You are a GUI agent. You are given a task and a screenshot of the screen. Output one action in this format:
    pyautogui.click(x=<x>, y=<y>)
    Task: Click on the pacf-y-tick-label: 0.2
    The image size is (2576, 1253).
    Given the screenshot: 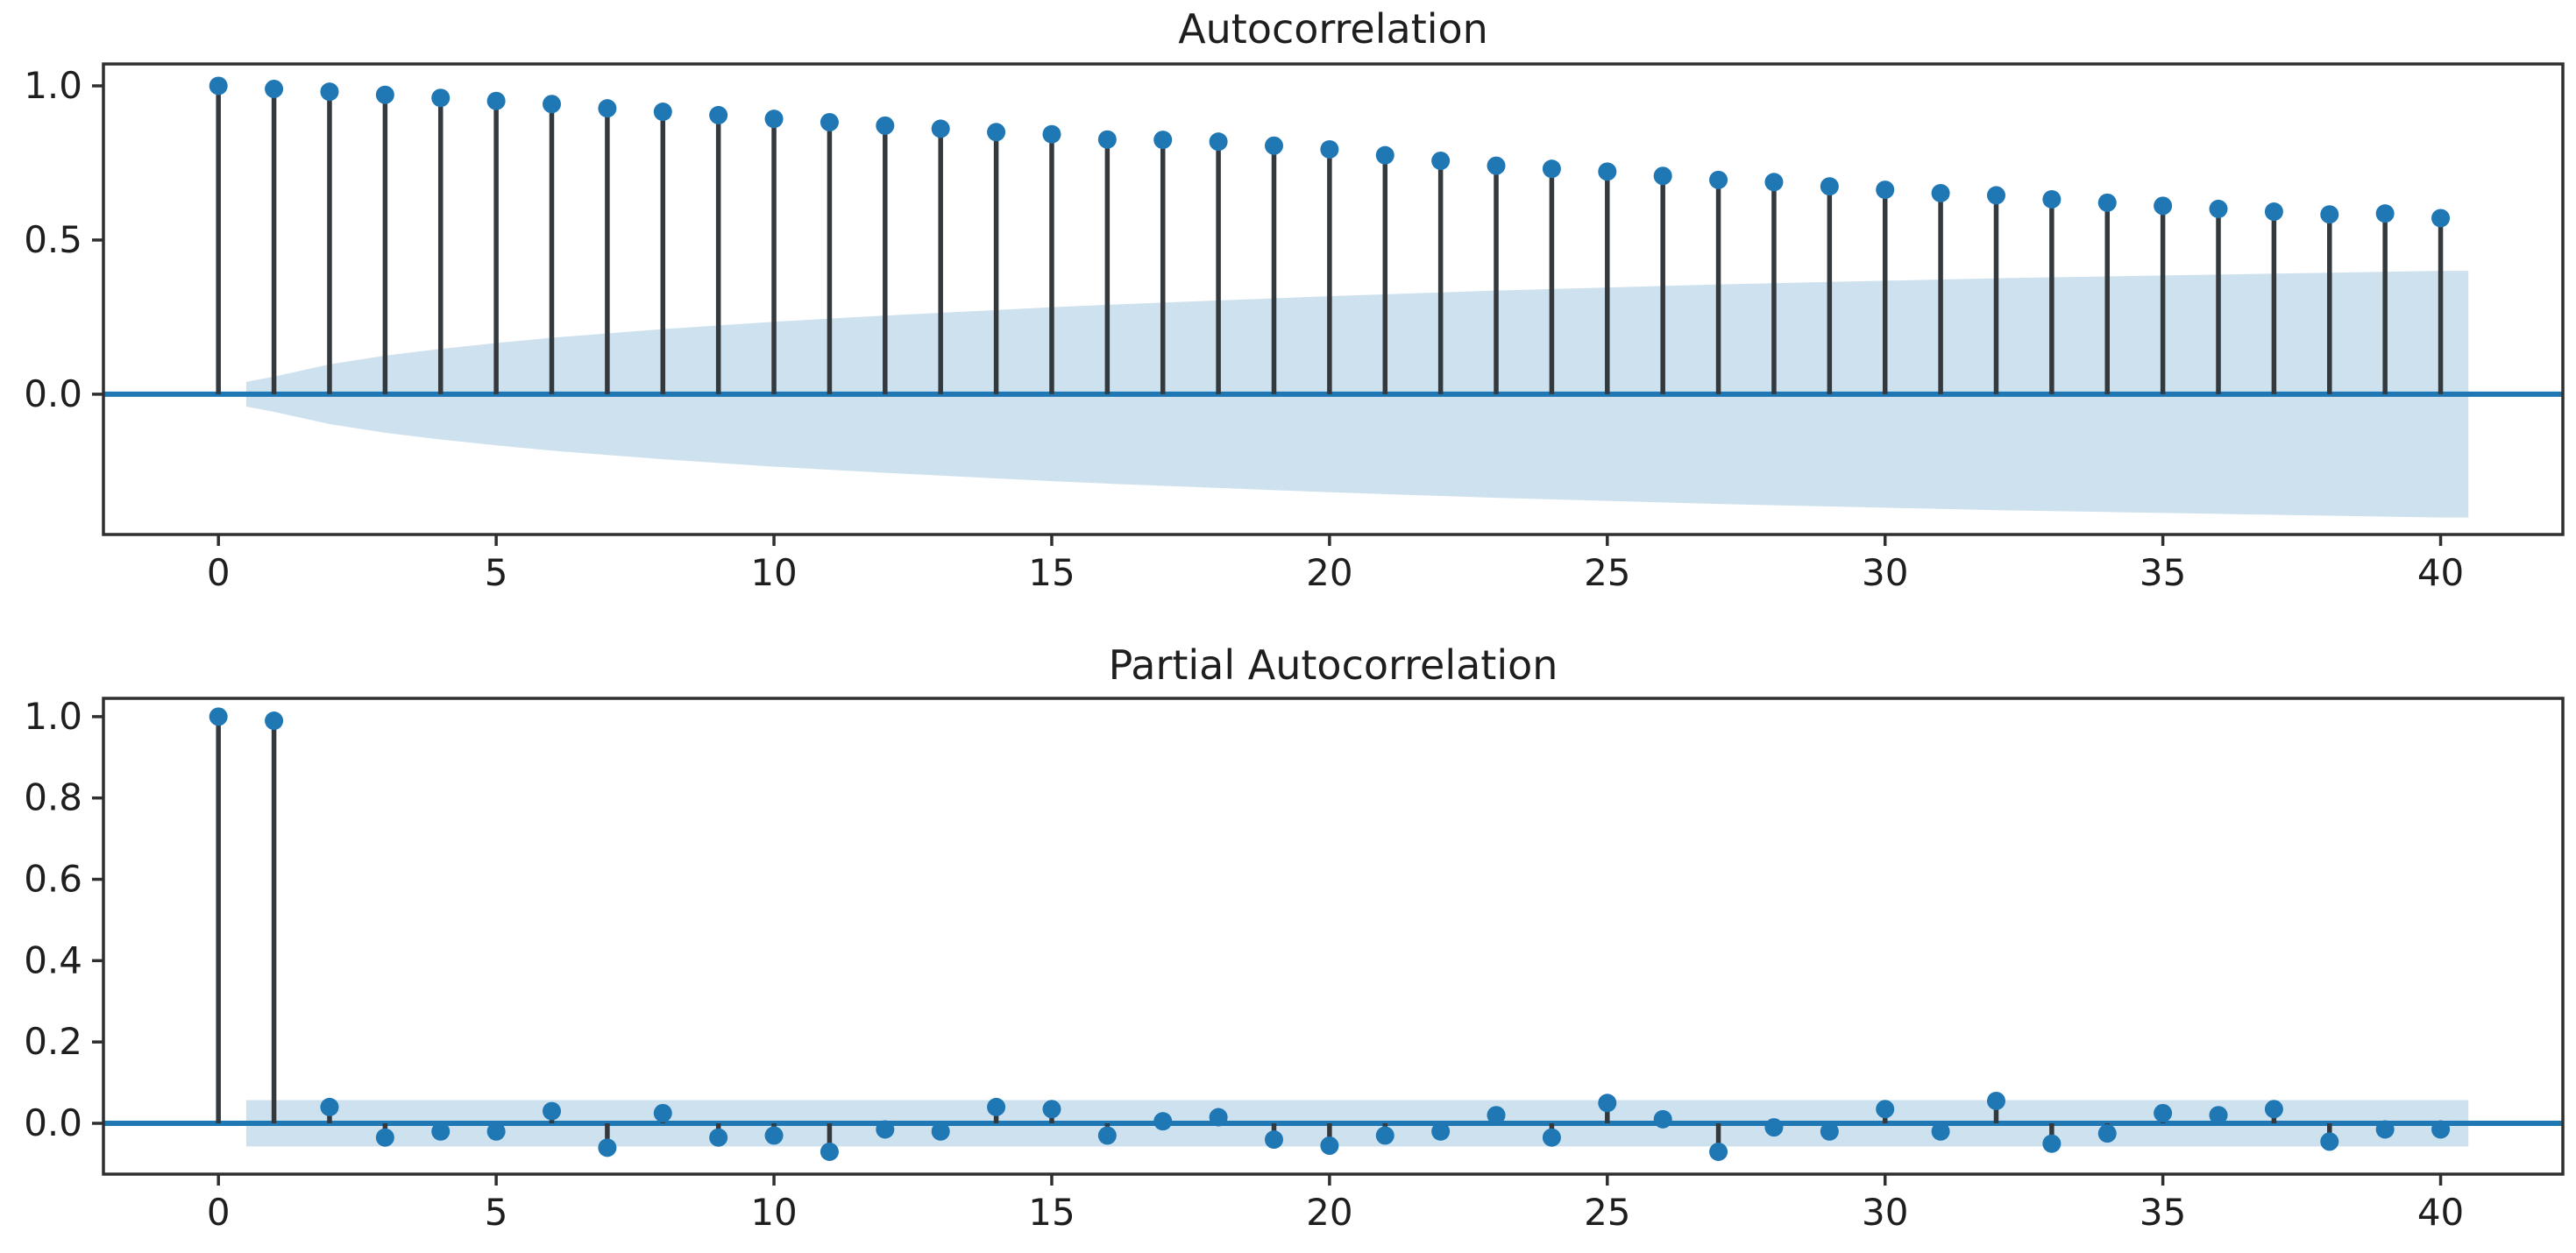 What is the action you would take?
    pyautogui.click(x=53, y=1041)
    